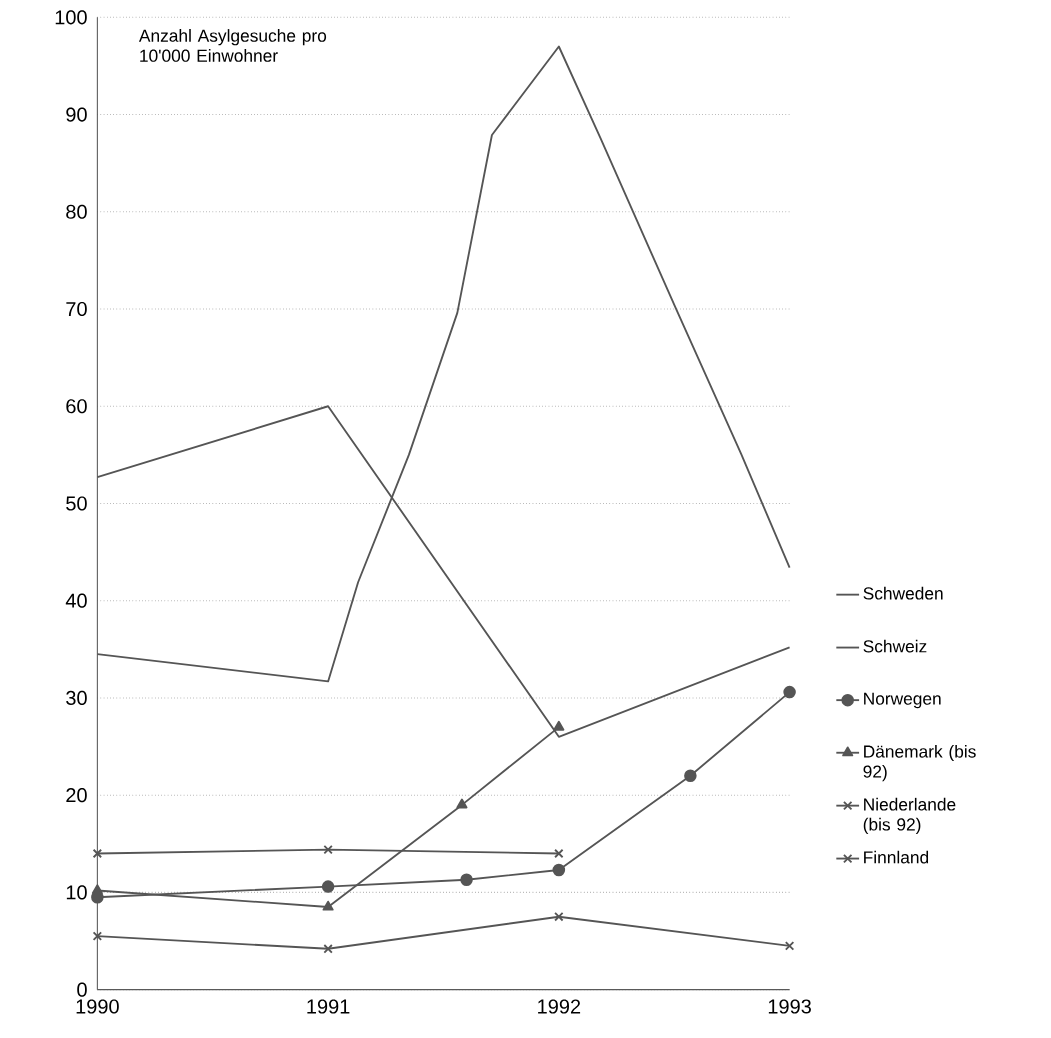 The image size is (1051, 1038). What do you see at coordinates (76, 114) in the screenshot?
I see `y-tick-label: 90` at bounding box center [76, 114].